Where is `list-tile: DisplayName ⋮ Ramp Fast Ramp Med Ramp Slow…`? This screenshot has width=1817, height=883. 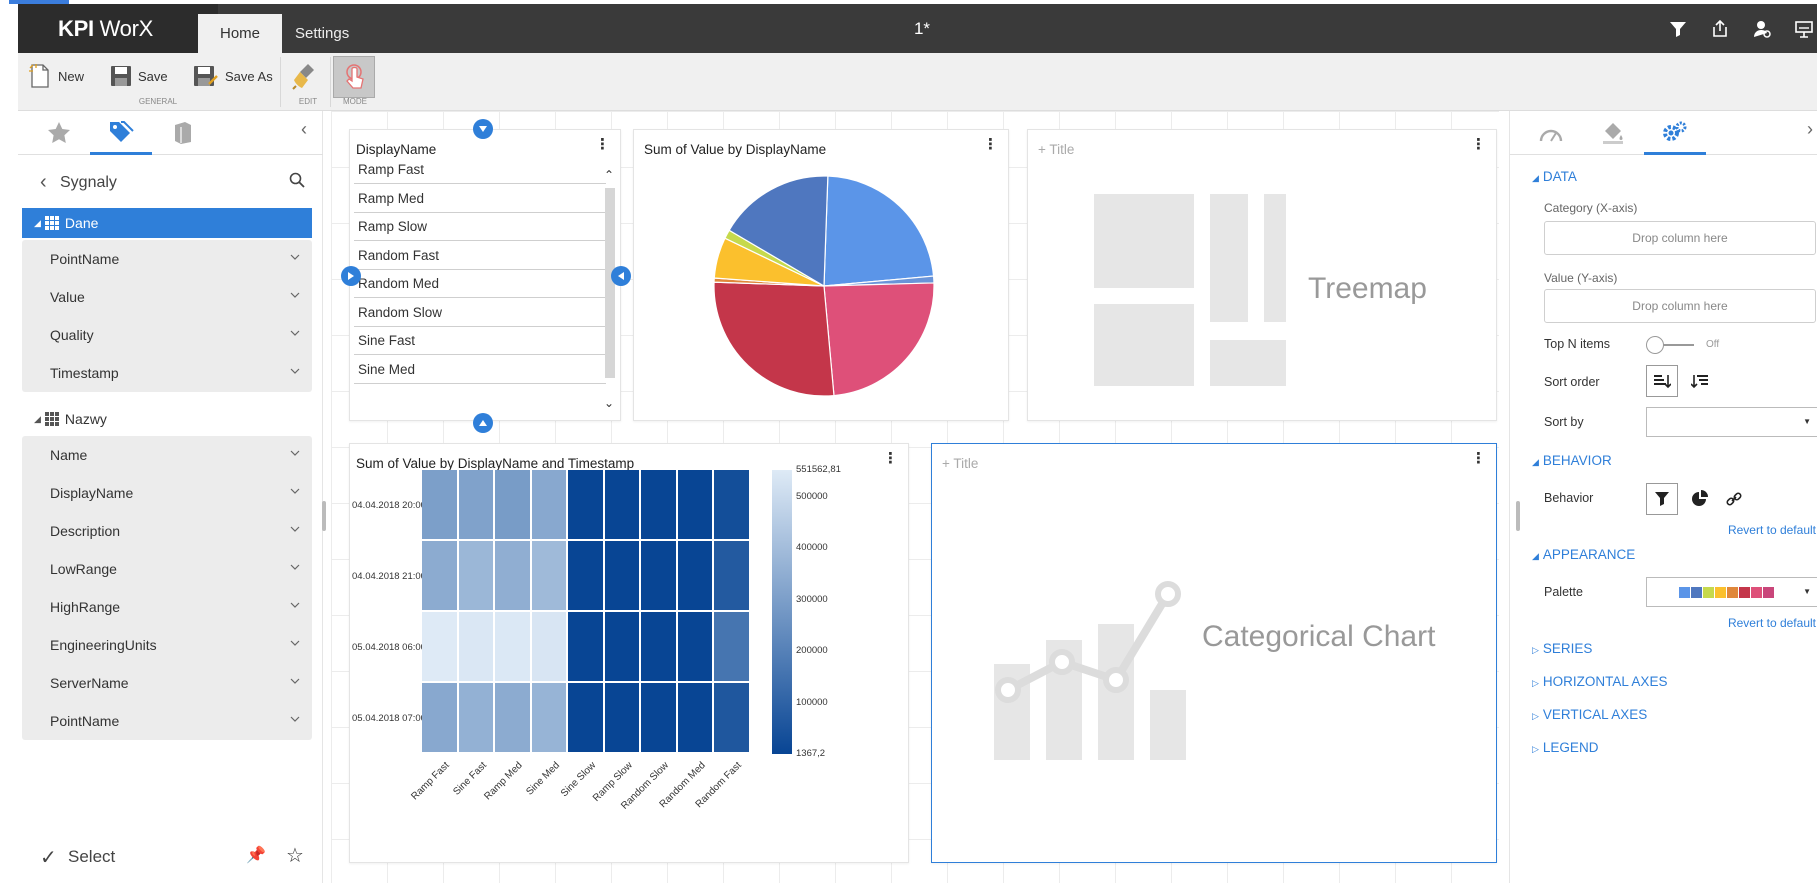
list-tile: DisplayName ⋮ Ramp Fast Ramp Med Ramp Slow… is located at coordinates (485, 275).